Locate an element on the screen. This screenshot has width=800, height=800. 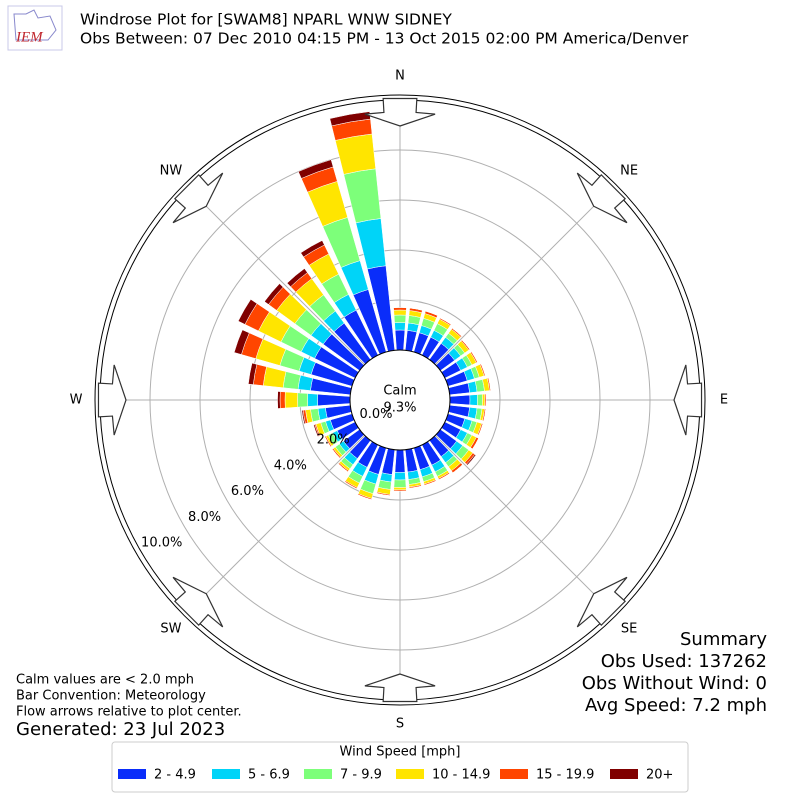
legend-box is located at coordinates (400, 767).